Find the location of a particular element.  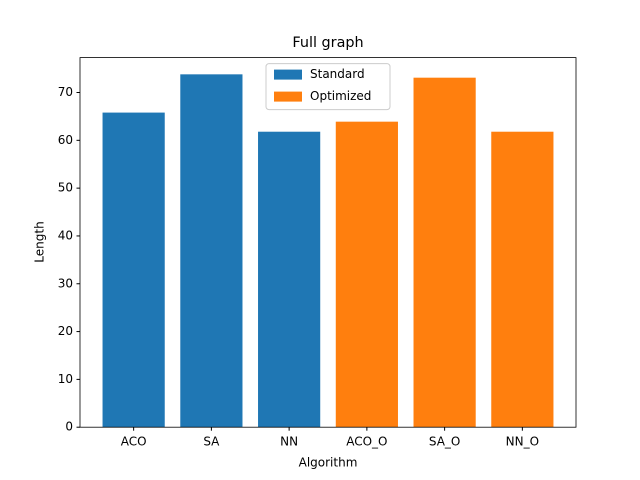

y-tick-label: 10 is located at coordinates (65, 379).